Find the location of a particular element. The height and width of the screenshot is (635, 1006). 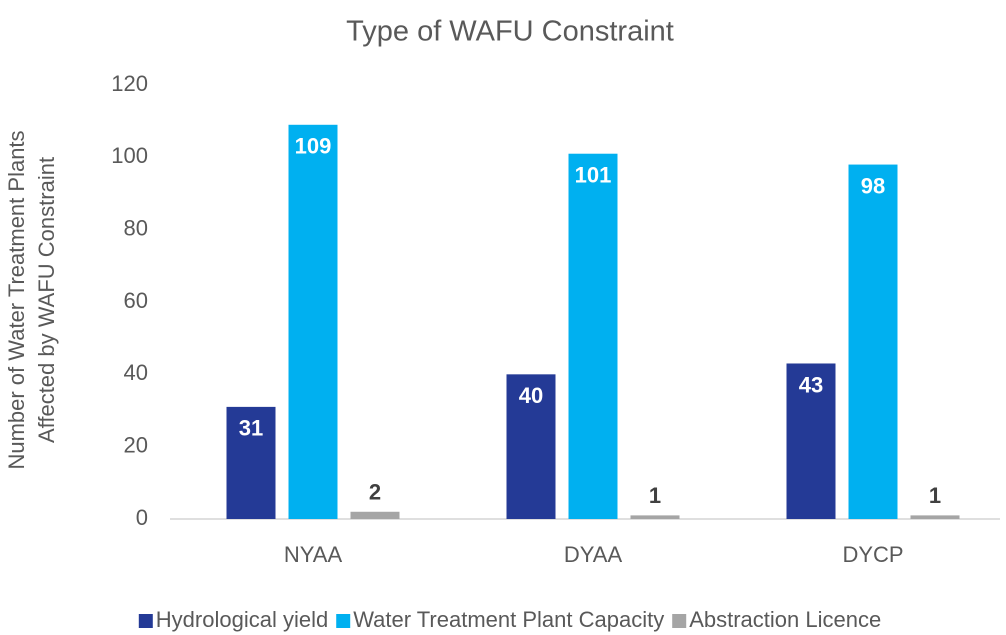

legend-label: Water Treatment Plant Capacity is located at coordinates (508, 619).